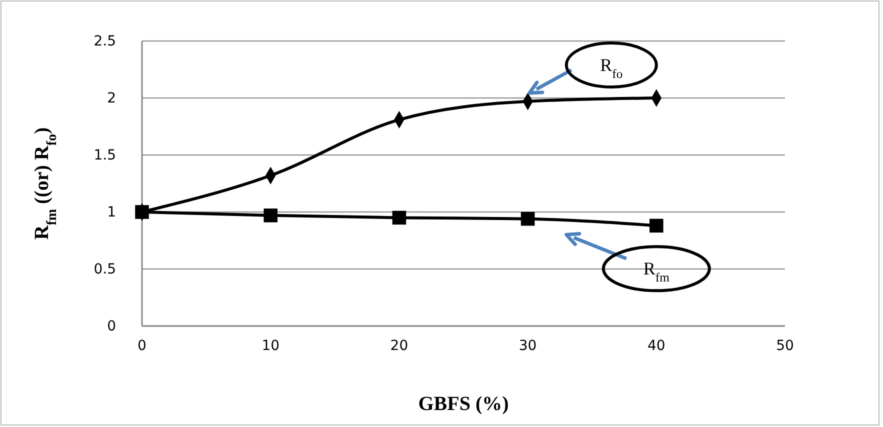 This screenshot has height=427, width=883. Describe the element at coordinates (399, 346) in the screenshot. I see `x-tick-label: 20` at that location.